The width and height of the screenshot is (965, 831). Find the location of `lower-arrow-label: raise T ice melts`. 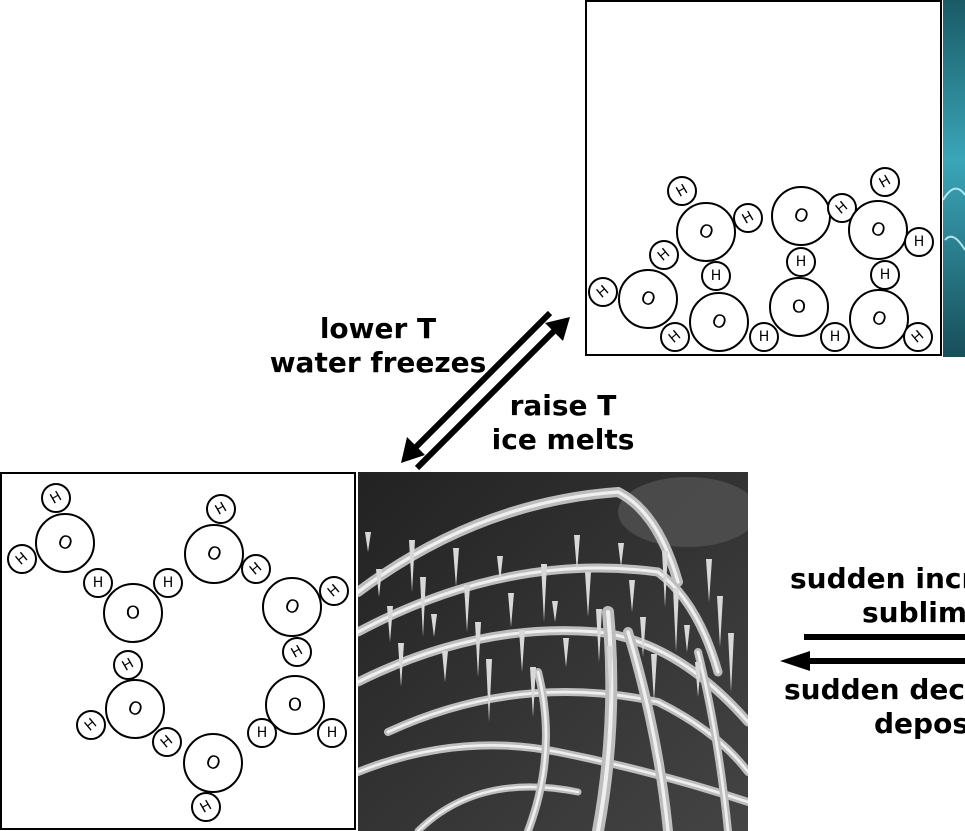

lower-arrow-label: raise T ice melts is located at coordinates (563, 423).